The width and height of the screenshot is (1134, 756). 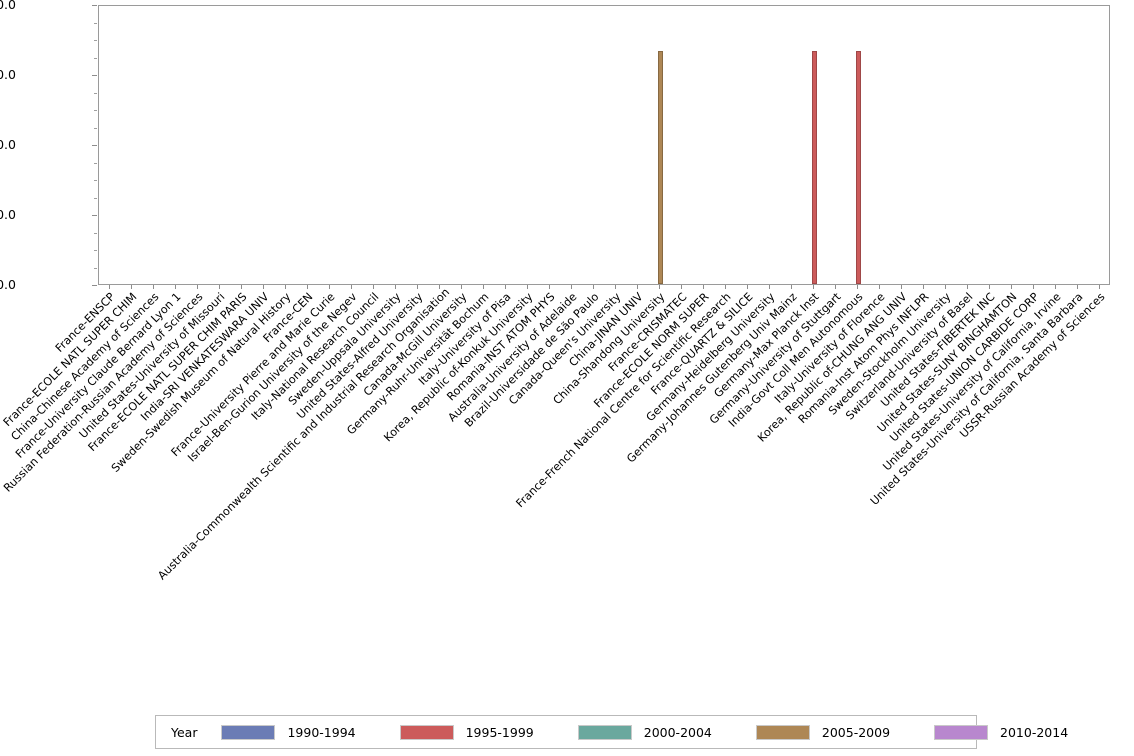 I want to click on x-tick-label: Italy-National Research Council, so click(x=315, y=356).